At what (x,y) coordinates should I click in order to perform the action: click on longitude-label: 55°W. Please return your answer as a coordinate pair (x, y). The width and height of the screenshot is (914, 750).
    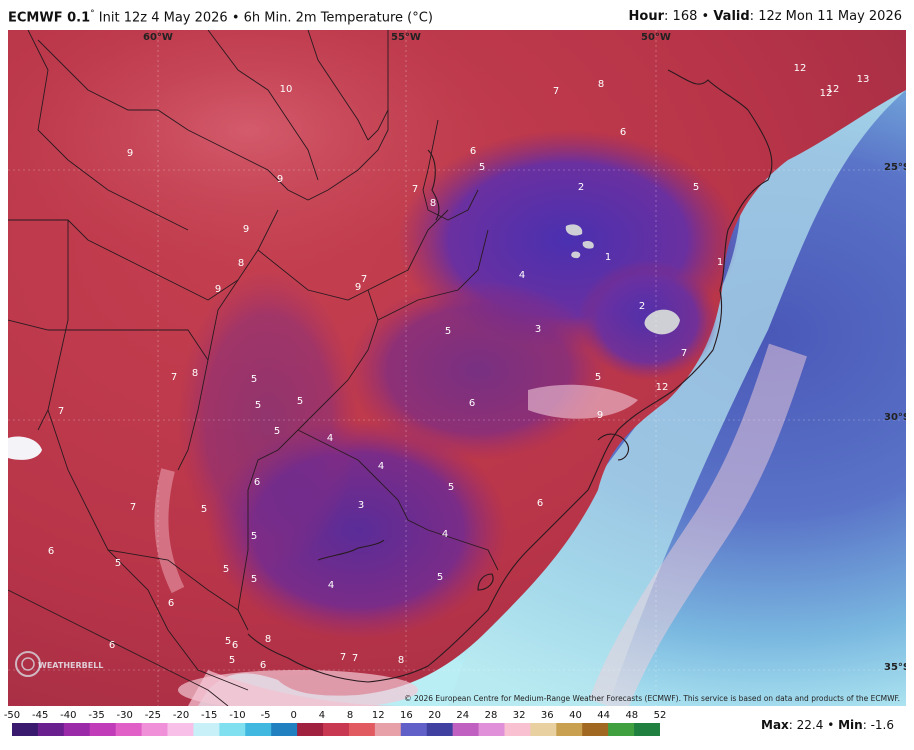
    Looking at the image, I should click on (406, 37).